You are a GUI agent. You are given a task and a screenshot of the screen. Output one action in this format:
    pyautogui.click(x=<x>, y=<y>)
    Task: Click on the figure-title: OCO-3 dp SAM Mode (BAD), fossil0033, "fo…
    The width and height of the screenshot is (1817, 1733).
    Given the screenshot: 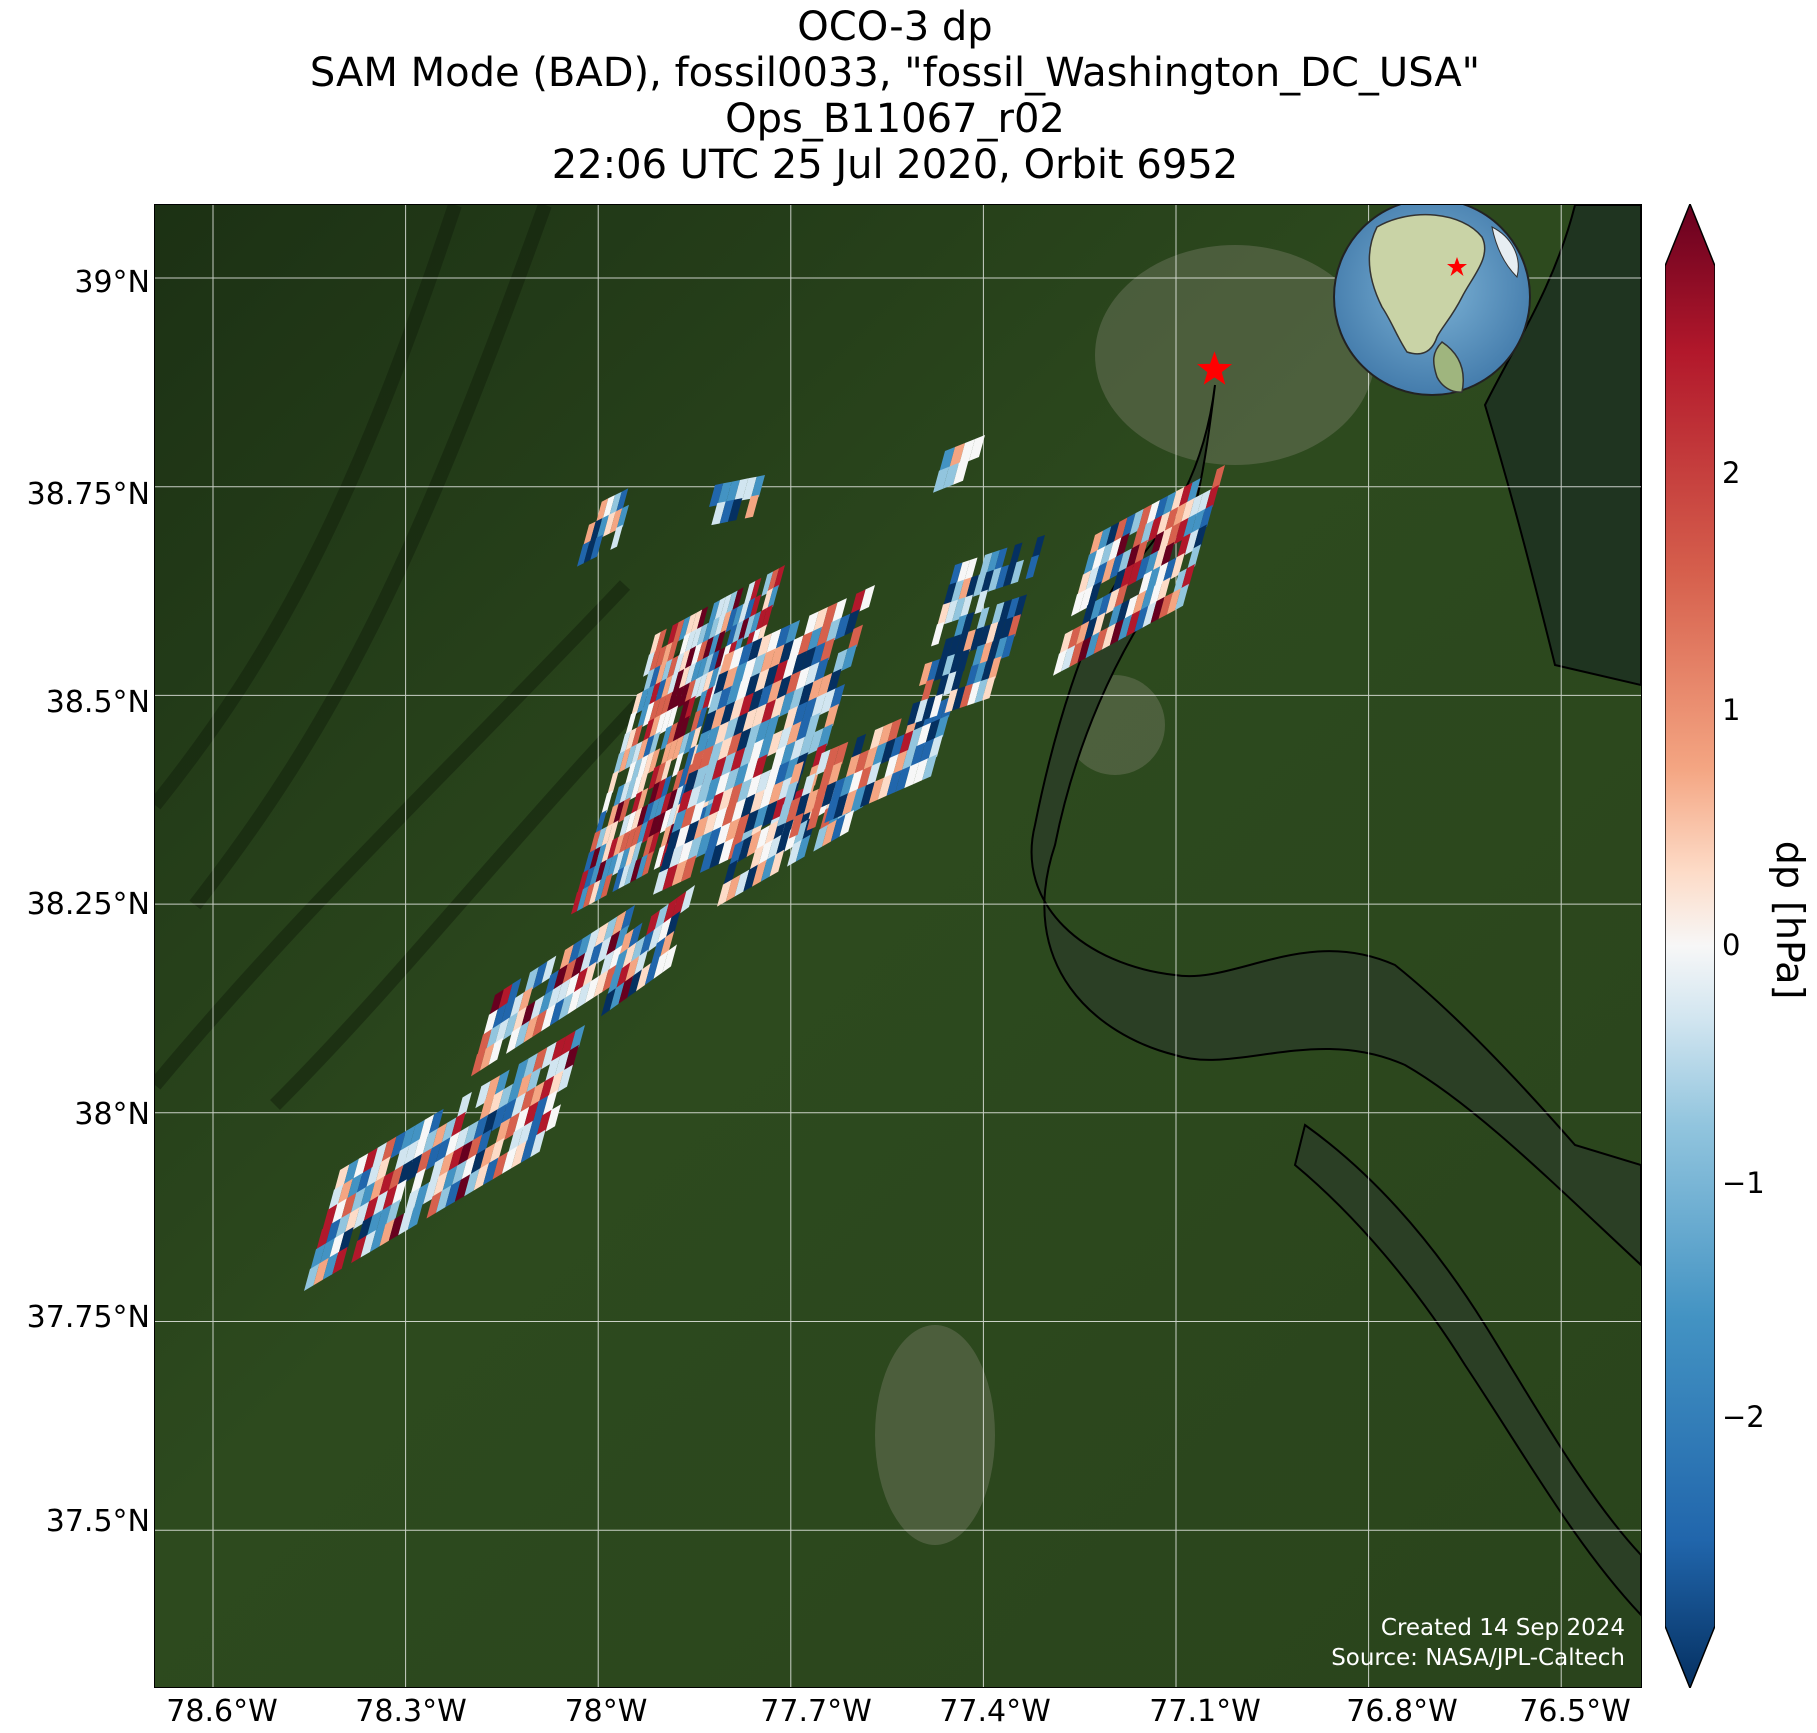 What is the action you would take?
    pyautogui.click(x=895, y=96)
    